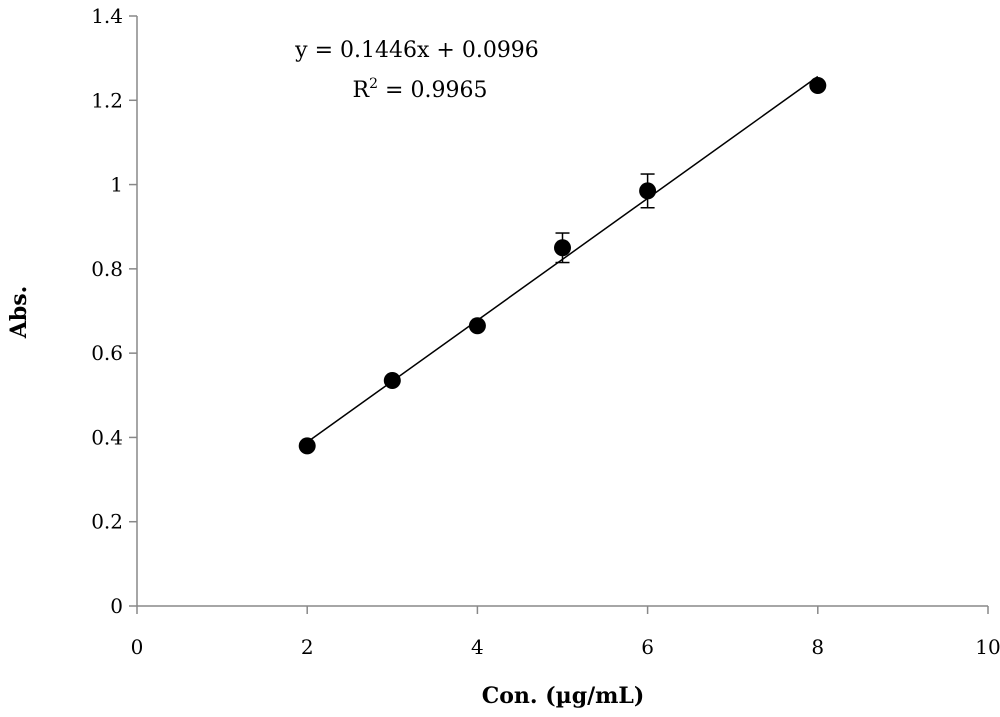  Describe the element at coordinates (107, 100) in the screenshot. I see `y-tick-label: 1.2` at that location.